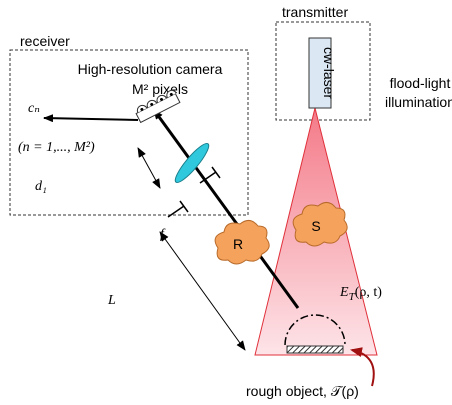 The height and width of the screenshot is (405, 452). Describe the element at coordinates (111, 300) in the screenshot. I see `L-label: L` at that location.